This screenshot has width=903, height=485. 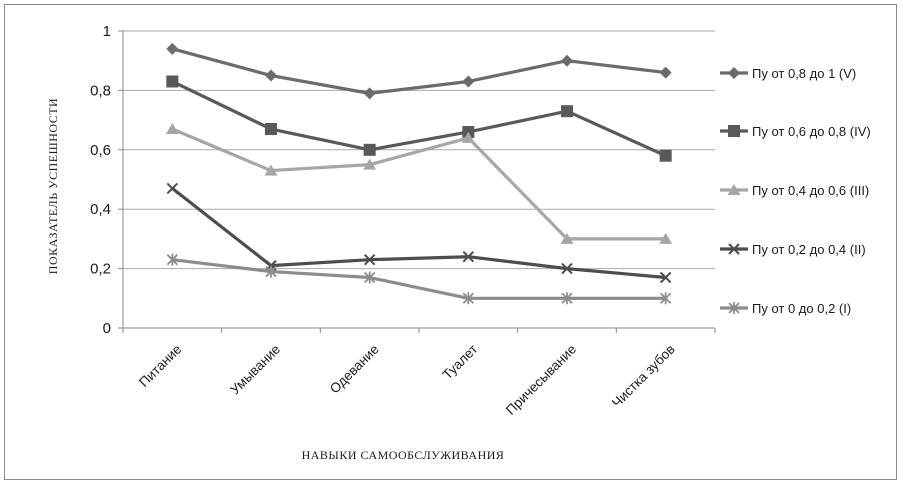 What do you see at coordinates (160, 366) in the screenshot?
I see `x-tick-label: Питание` at bounding box center [160, 366].